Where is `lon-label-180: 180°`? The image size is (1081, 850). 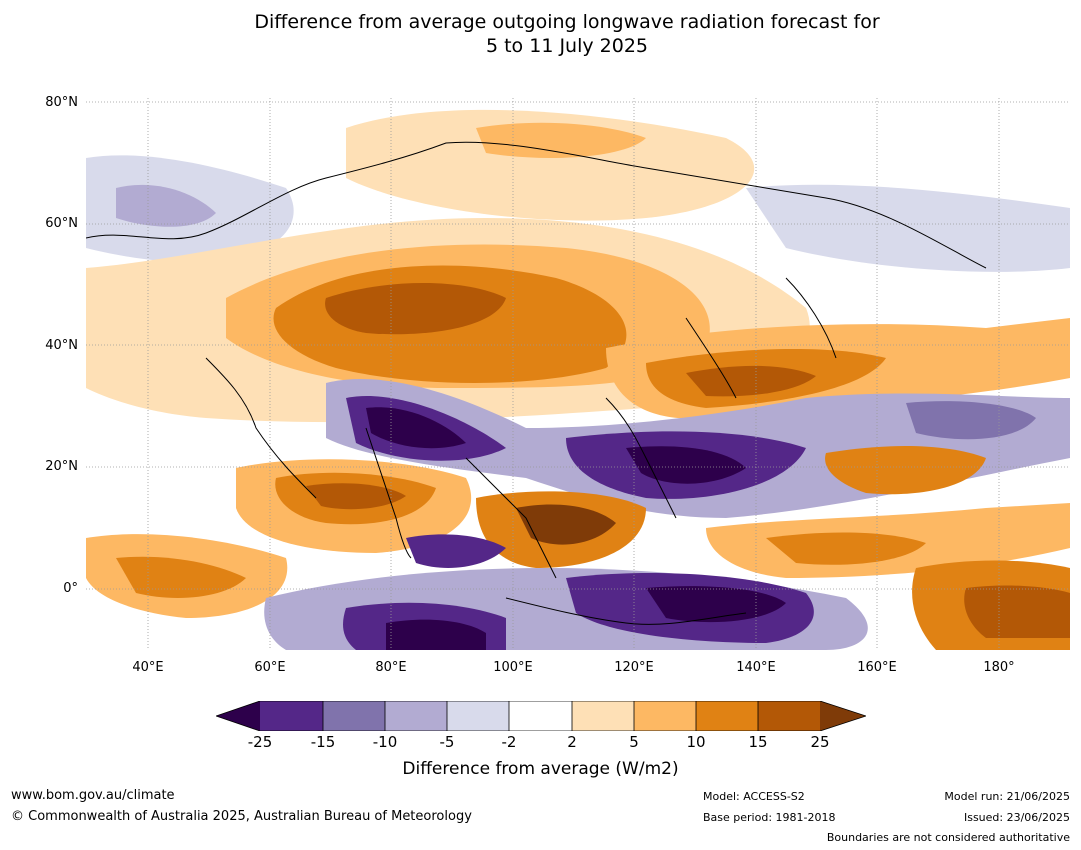
lon-label-180: 180° is located at coordinates (999, 667).